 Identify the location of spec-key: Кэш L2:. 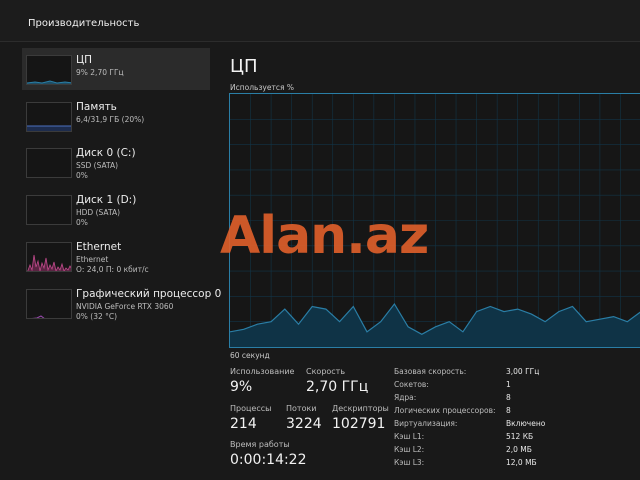
(409, 449).